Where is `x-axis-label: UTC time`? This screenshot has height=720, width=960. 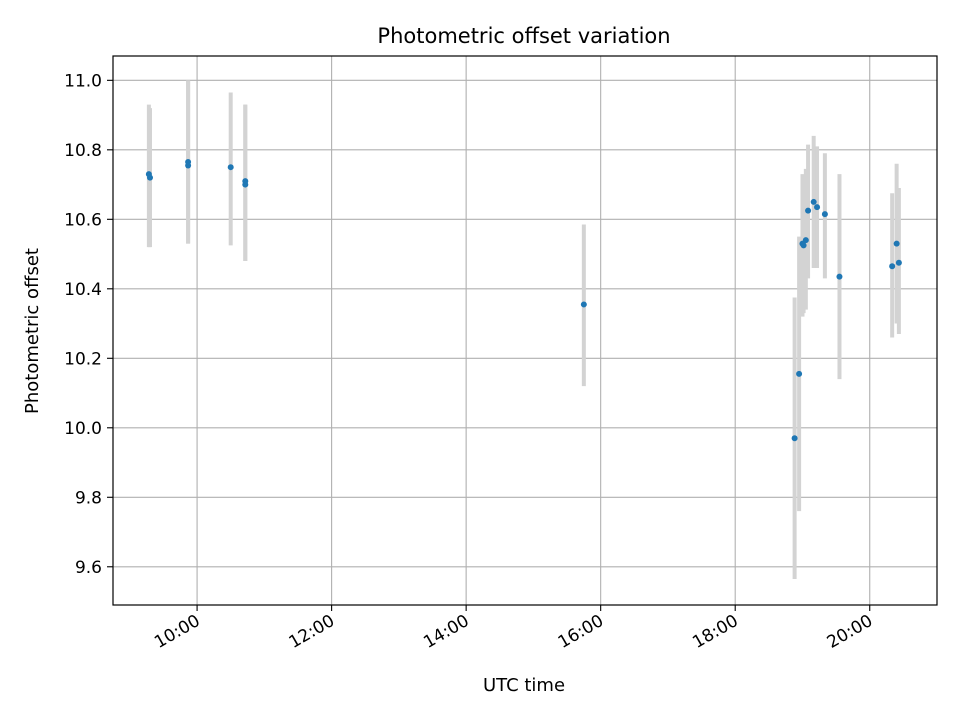 x-axis-label: UTC time is located at coordinates (524, 685).